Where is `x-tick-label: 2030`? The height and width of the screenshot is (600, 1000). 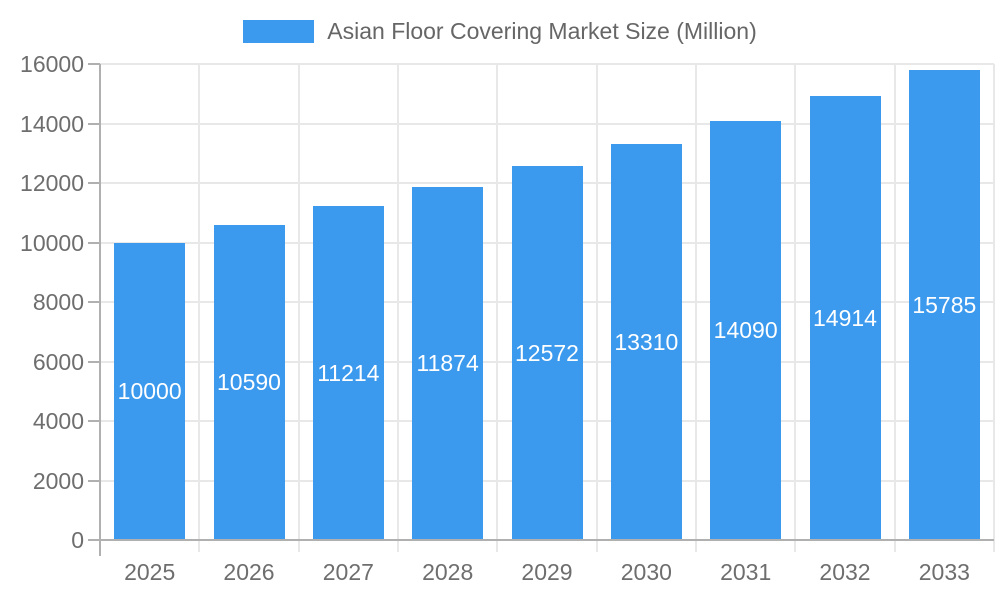 x-tick-label: 2030 is located at coordinates (646, 572).